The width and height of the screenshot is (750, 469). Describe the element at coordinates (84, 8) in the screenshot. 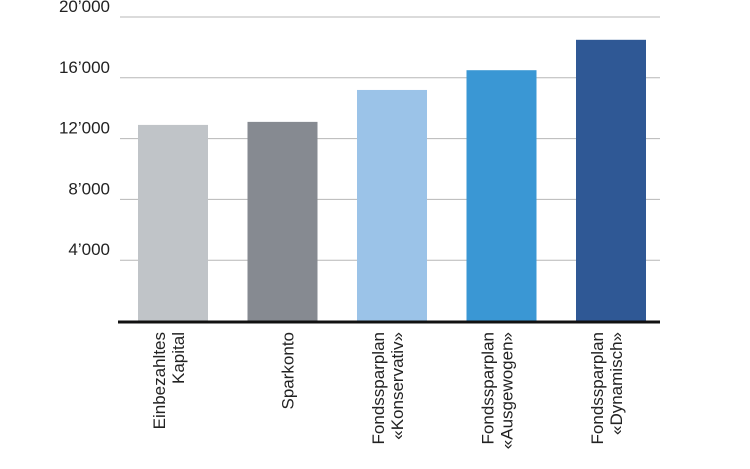

I see `y-tick-label: 20’000` at that location.